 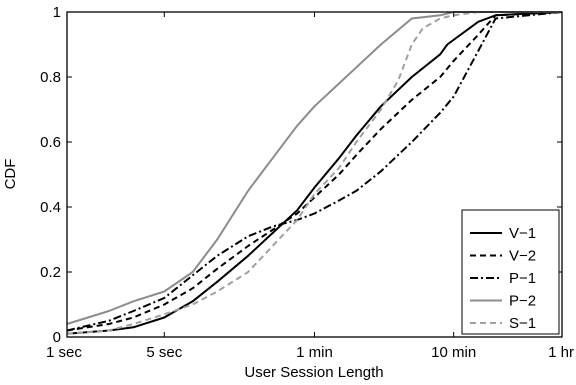 I want to click on legend-label-5: S−1, so click(x=522, y=323).